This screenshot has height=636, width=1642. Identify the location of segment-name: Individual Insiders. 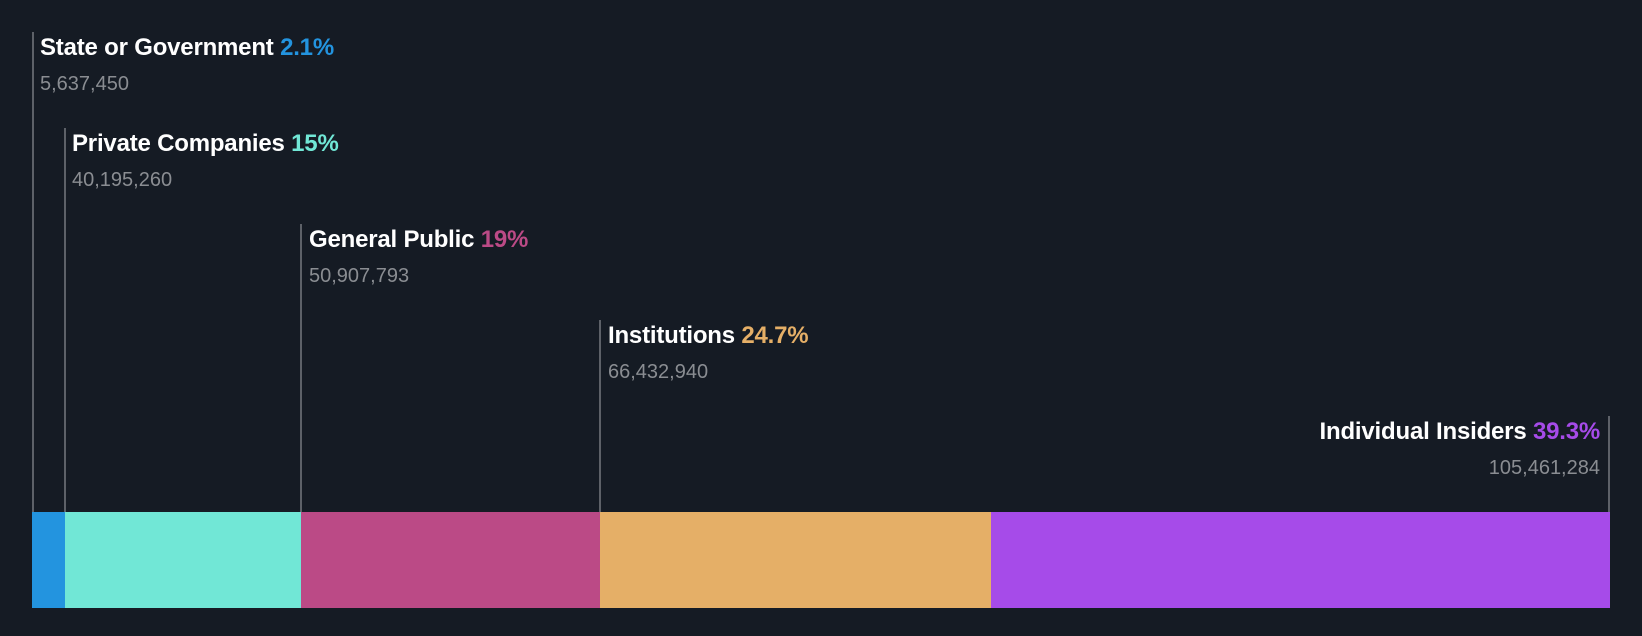
(1423, 431).